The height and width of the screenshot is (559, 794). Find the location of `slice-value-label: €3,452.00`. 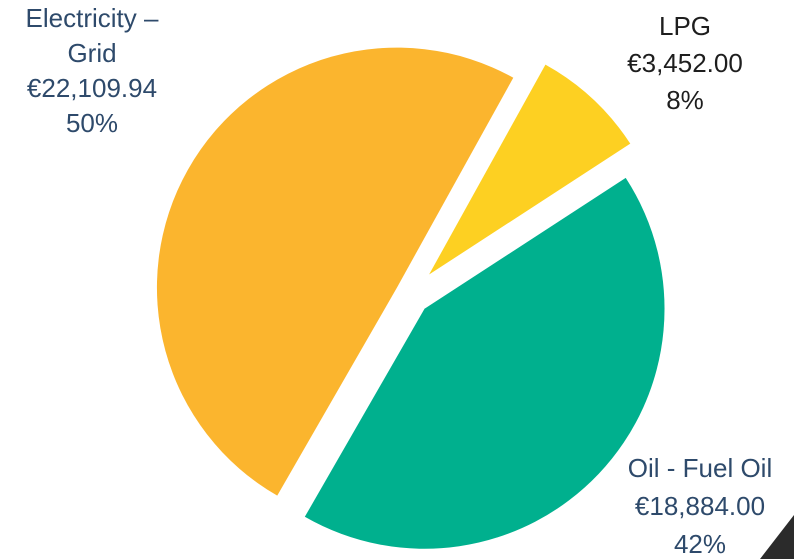

slice-value-label: €3,452.00 is located at coordinates (685, 63).